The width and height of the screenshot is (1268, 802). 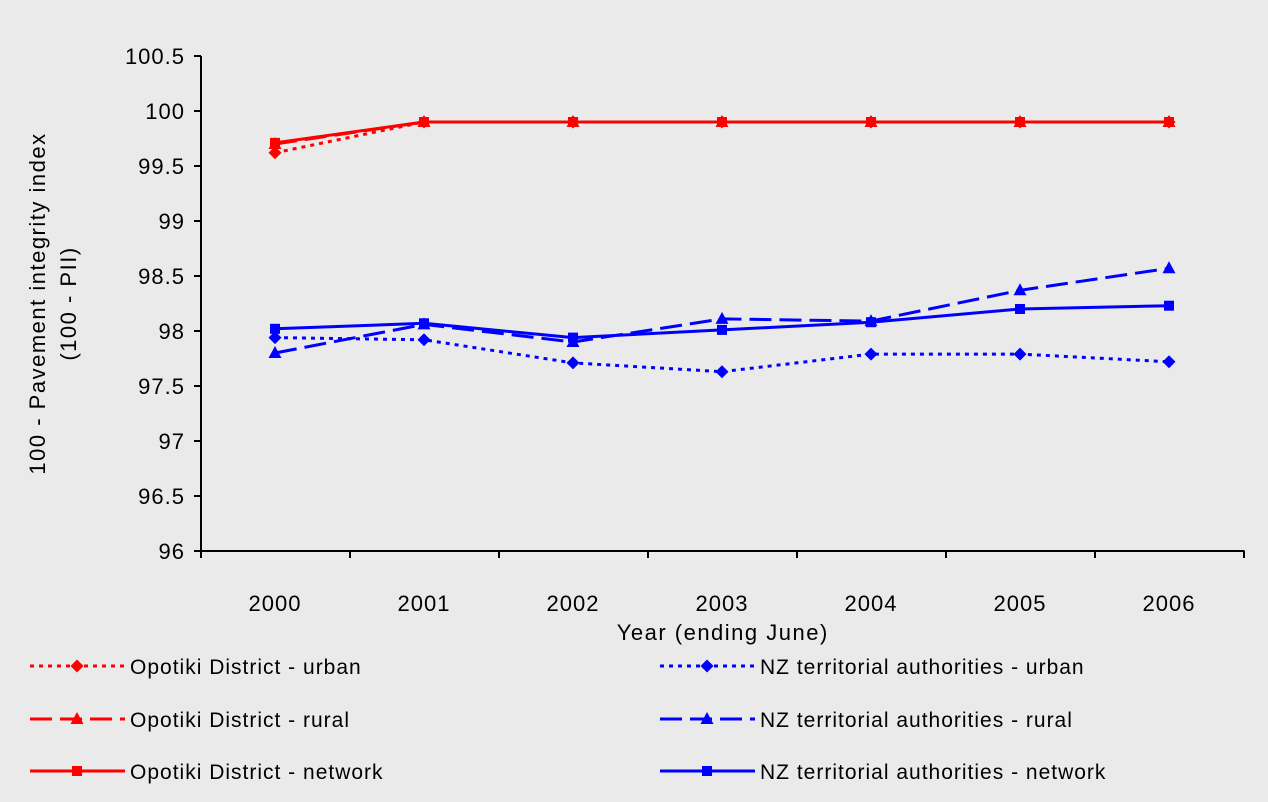 I want to click on legend-item: NZ territorial authorities - urban, so click(x=872, y=667).